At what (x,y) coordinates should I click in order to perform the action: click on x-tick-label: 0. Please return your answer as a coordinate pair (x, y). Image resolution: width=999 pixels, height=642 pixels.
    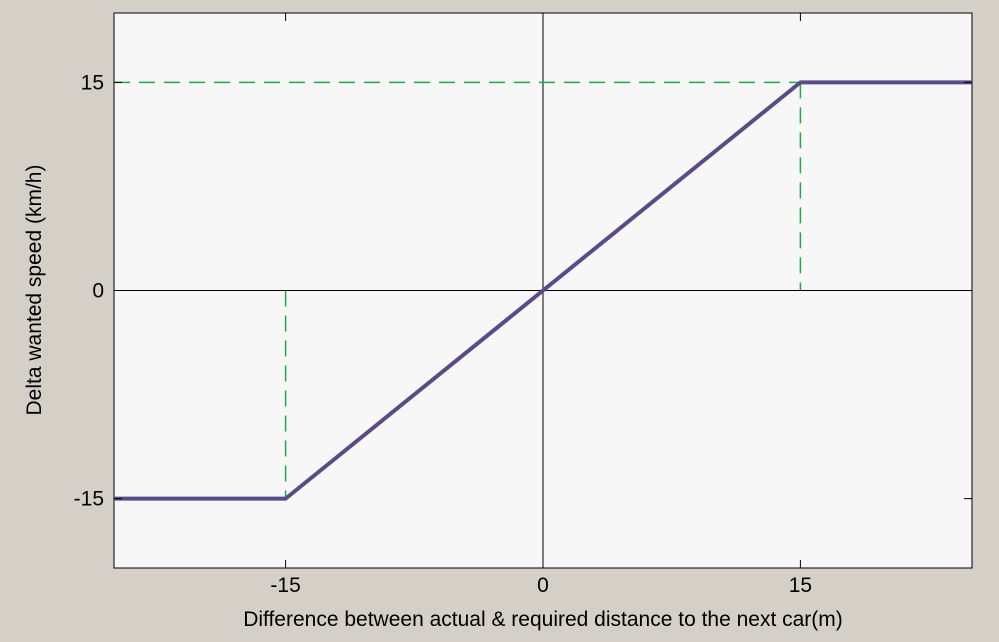
    Looking at the image, I should click on (543, 585).